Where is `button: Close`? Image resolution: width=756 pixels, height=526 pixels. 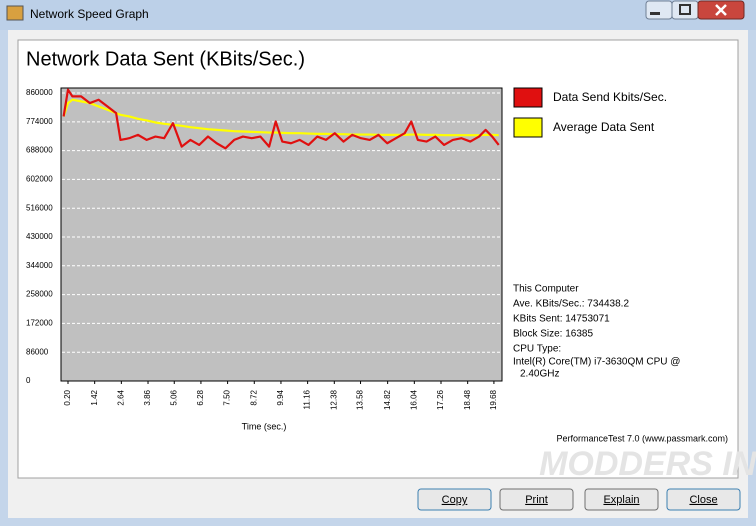 button: Close is located at coordinates (703, 499).